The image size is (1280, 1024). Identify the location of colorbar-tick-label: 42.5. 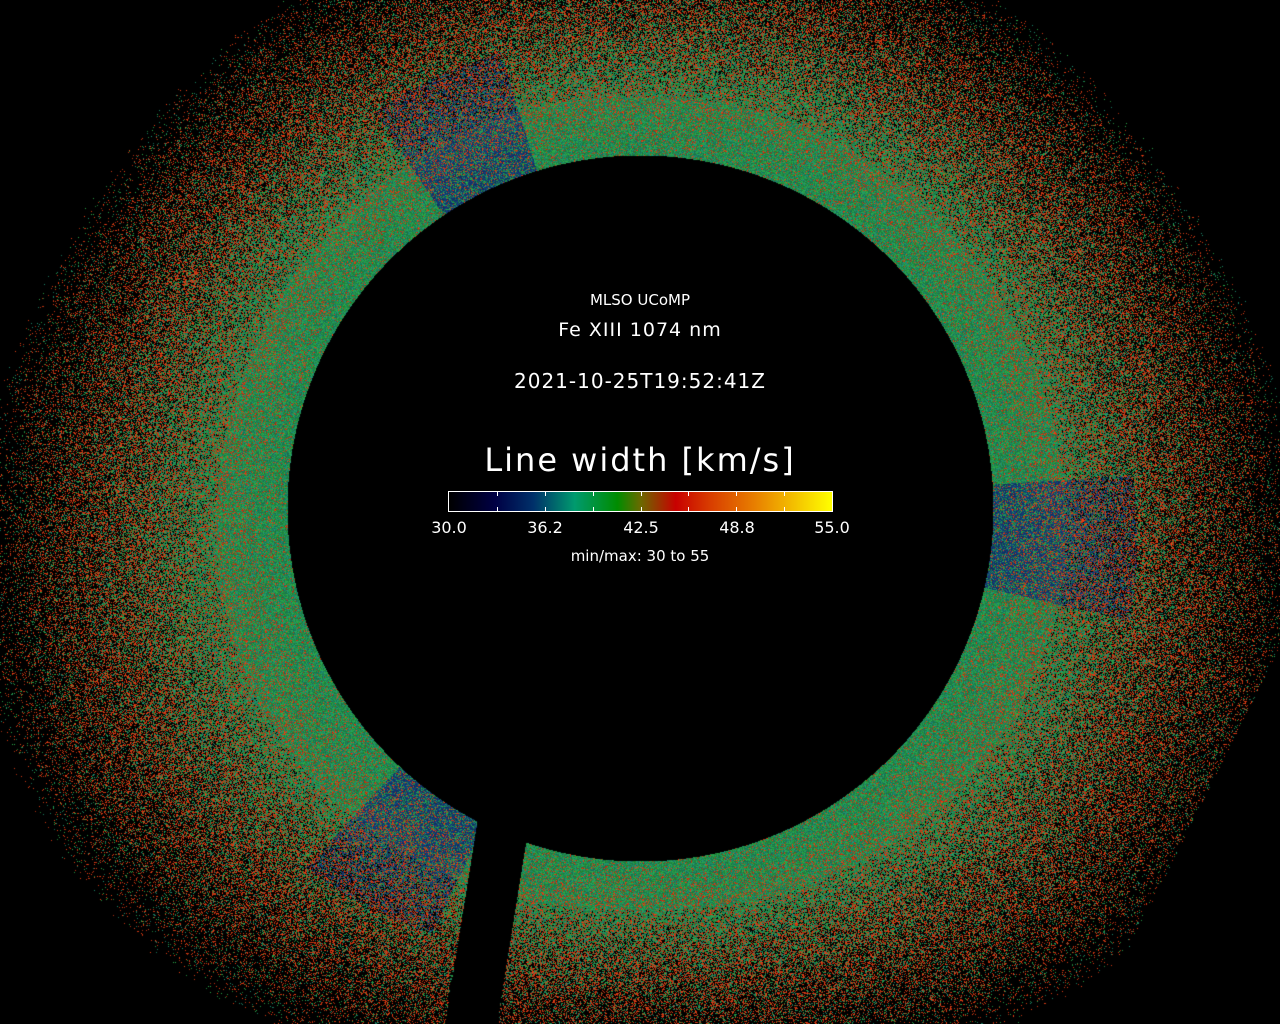
(641, 527).